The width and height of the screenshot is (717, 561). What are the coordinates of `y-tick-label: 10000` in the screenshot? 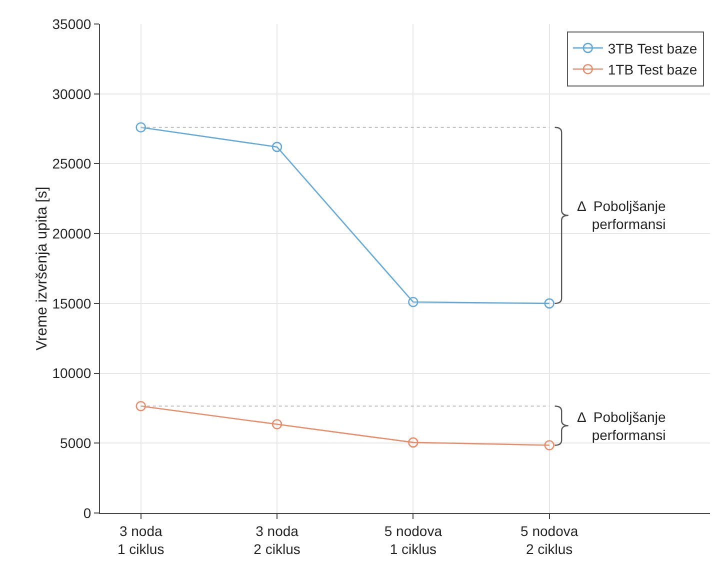 It's located at (72, 373).